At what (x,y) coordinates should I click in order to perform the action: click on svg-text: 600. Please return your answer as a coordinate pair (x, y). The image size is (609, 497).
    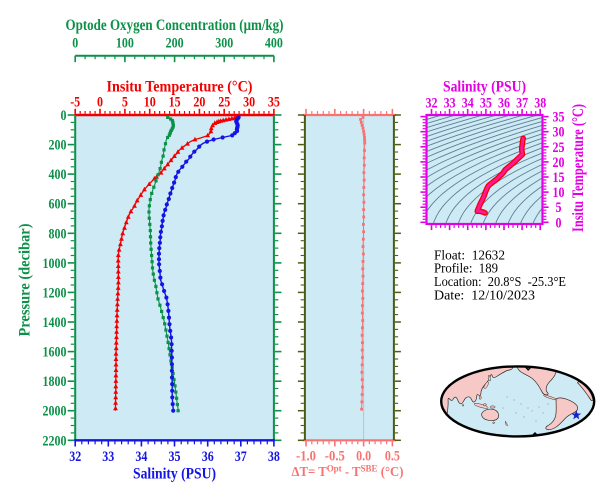
    Looking at the image, I should click on (58, 205).